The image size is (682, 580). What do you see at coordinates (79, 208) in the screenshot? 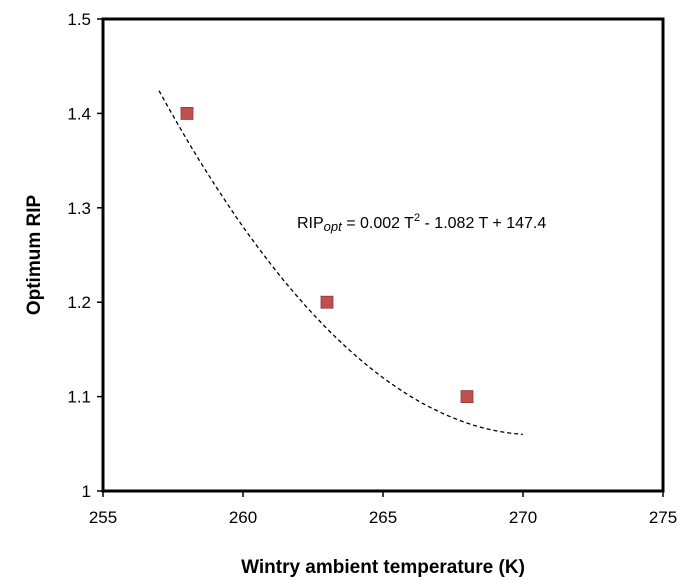
I see `y-tick-label: 1.3` at bounding box center [79, 208].